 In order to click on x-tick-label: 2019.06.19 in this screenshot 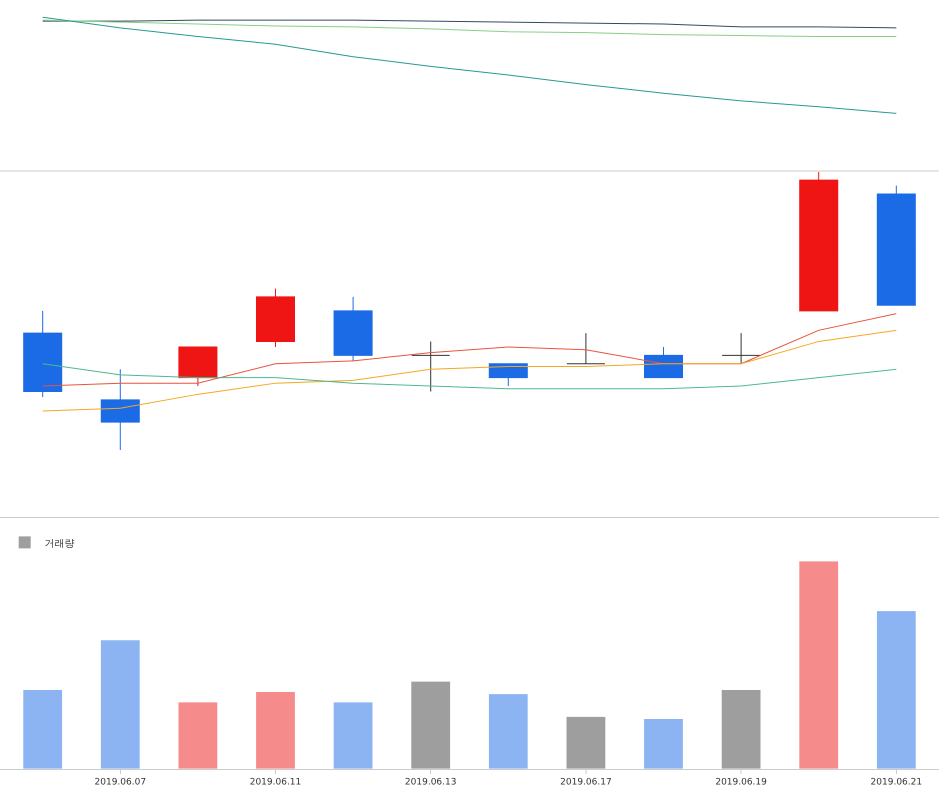, I will do `click(741, 783)`.